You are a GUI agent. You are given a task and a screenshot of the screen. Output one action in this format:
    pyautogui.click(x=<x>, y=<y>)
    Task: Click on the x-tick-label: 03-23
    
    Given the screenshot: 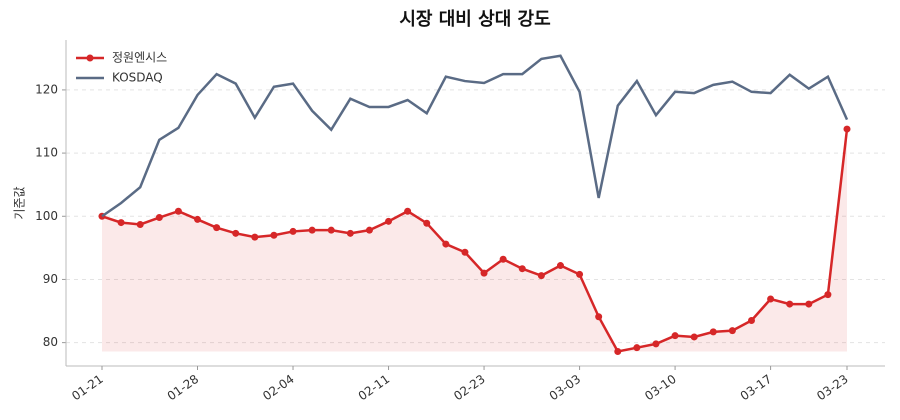 What is the action you would take?
    pyautogui.click(x=832, y=387)
    